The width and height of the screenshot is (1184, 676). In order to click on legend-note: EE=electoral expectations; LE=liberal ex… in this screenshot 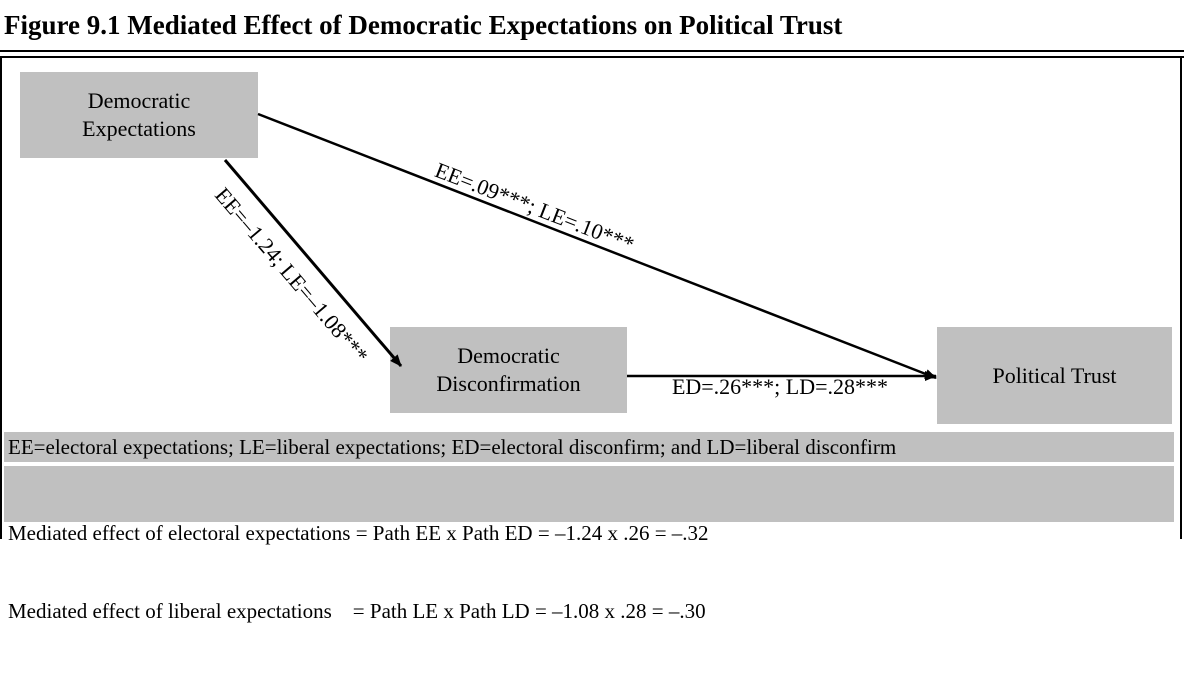, I will do `click(589, 447)`.